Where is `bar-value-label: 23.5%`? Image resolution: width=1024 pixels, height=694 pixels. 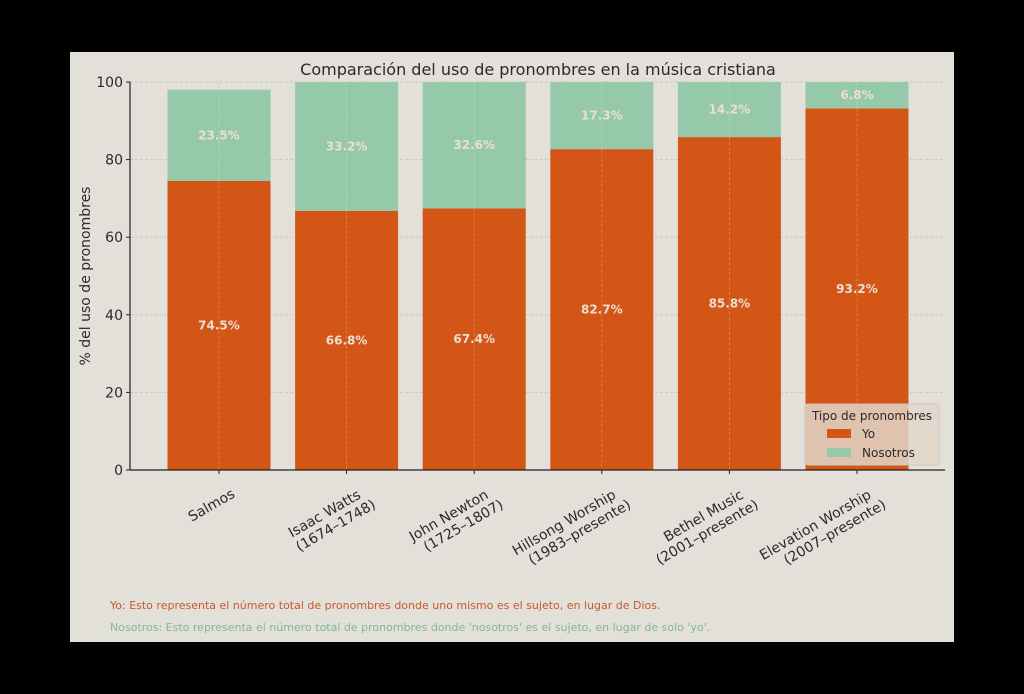 bar-value-label: 23.5% is located at coordinates (219, 135).